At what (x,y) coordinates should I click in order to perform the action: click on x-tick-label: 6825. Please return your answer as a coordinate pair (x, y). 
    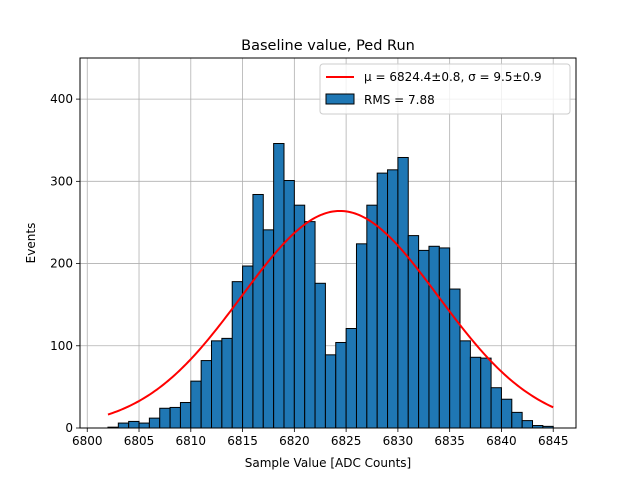
    Looking at the image, I should click on (346, 441).